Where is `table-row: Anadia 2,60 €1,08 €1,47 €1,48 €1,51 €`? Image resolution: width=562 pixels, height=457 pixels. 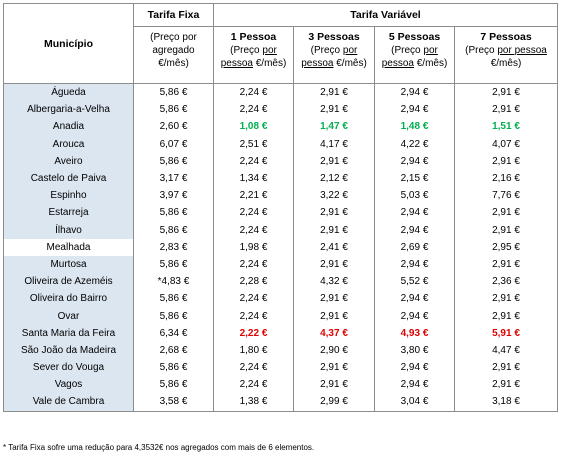
table-row: Anadia 2,60 €1,08 €1,47 €1,48 €1,51 € is located at coordinates (280, 127).